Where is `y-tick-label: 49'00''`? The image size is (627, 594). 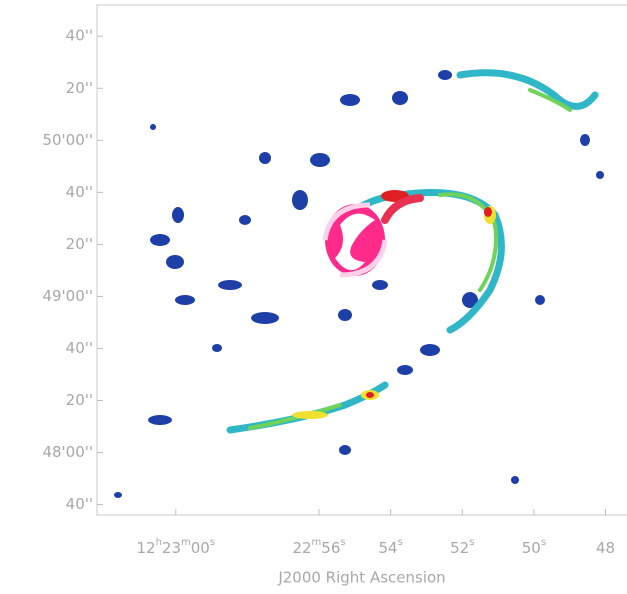 y-tick-label: 49'00'' is located at coordinates (67, 296).